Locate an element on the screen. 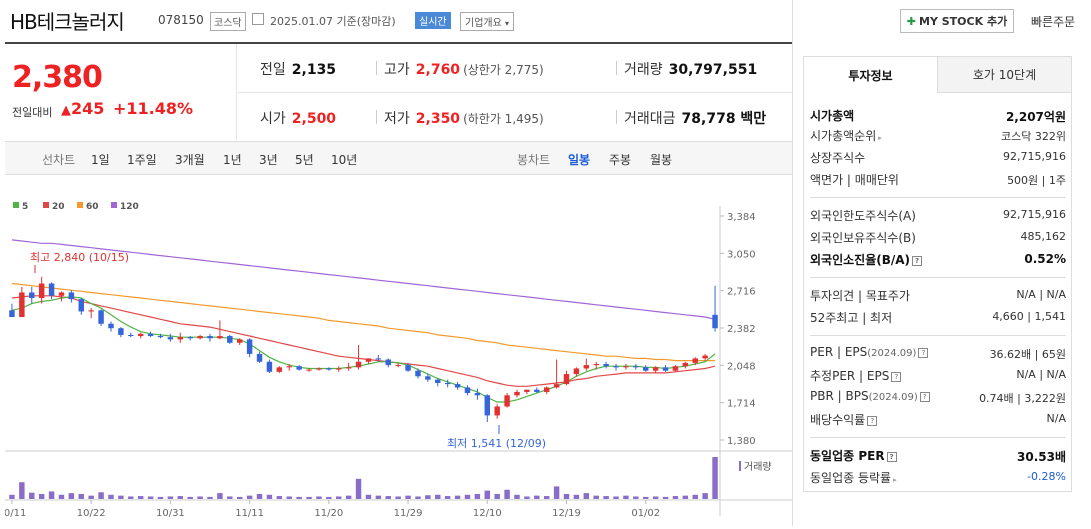 This screenshot has width=1091, height=529. low-annotation: 최저 1,541 (12/09) is located at coordinates (496, 443).